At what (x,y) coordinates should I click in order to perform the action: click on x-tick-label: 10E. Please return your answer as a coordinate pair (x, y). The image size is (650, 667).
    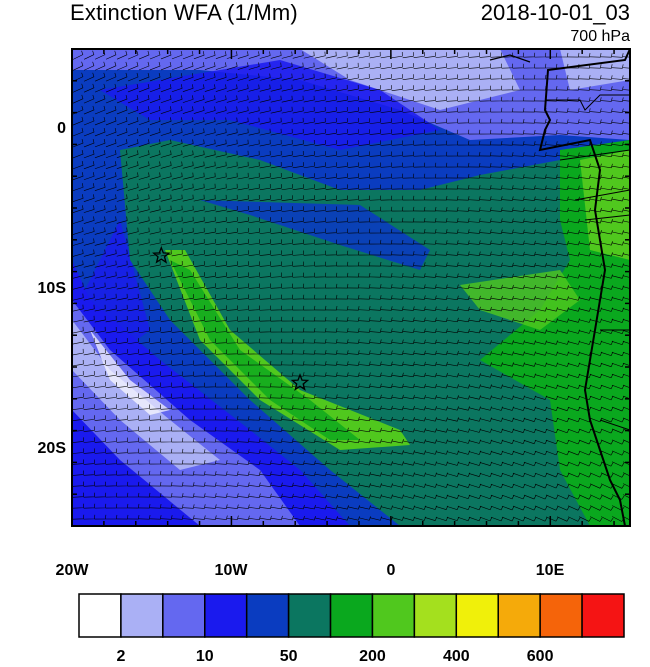
    Looking at the image, I should click on (550, 570).